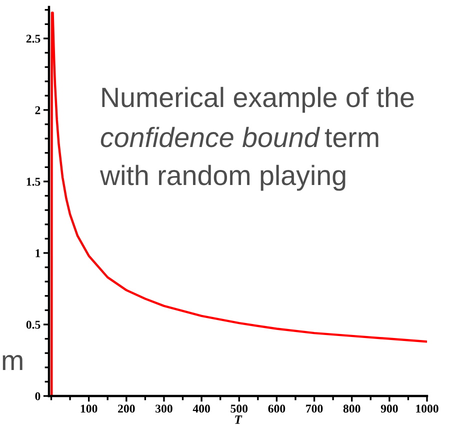 The height and width of the screenshot is (434, 465). I want to click on x-tick-label: 900, so click(389, 408).